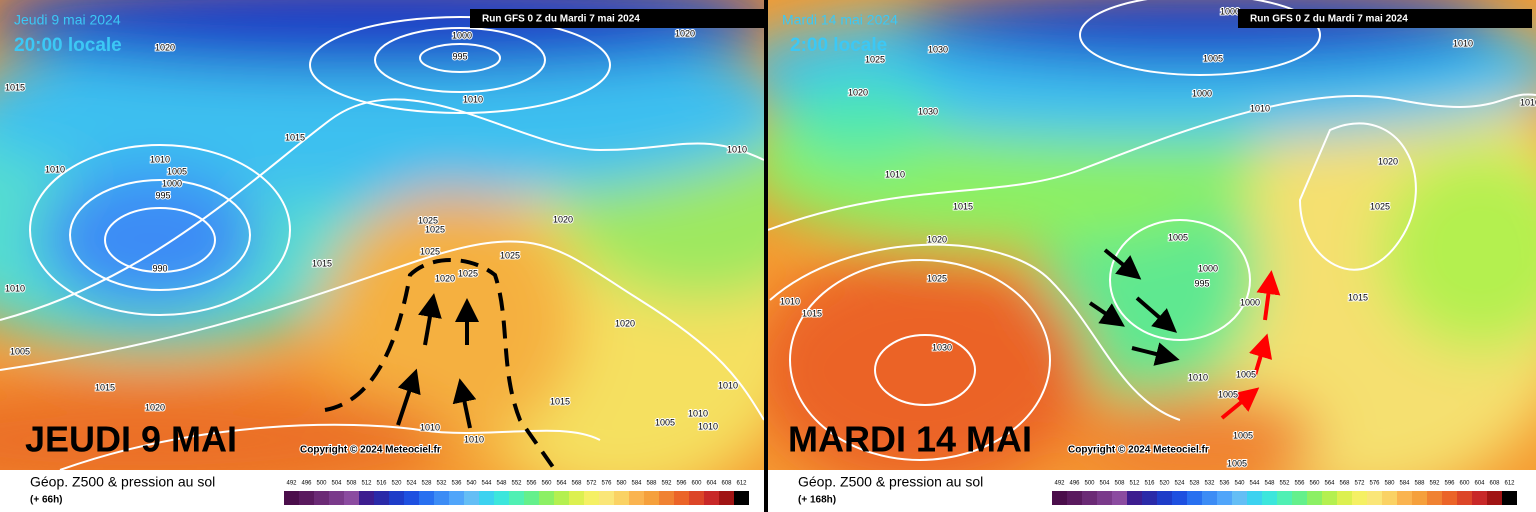  I want to click on scale-label: 612, so click(1509, 484).